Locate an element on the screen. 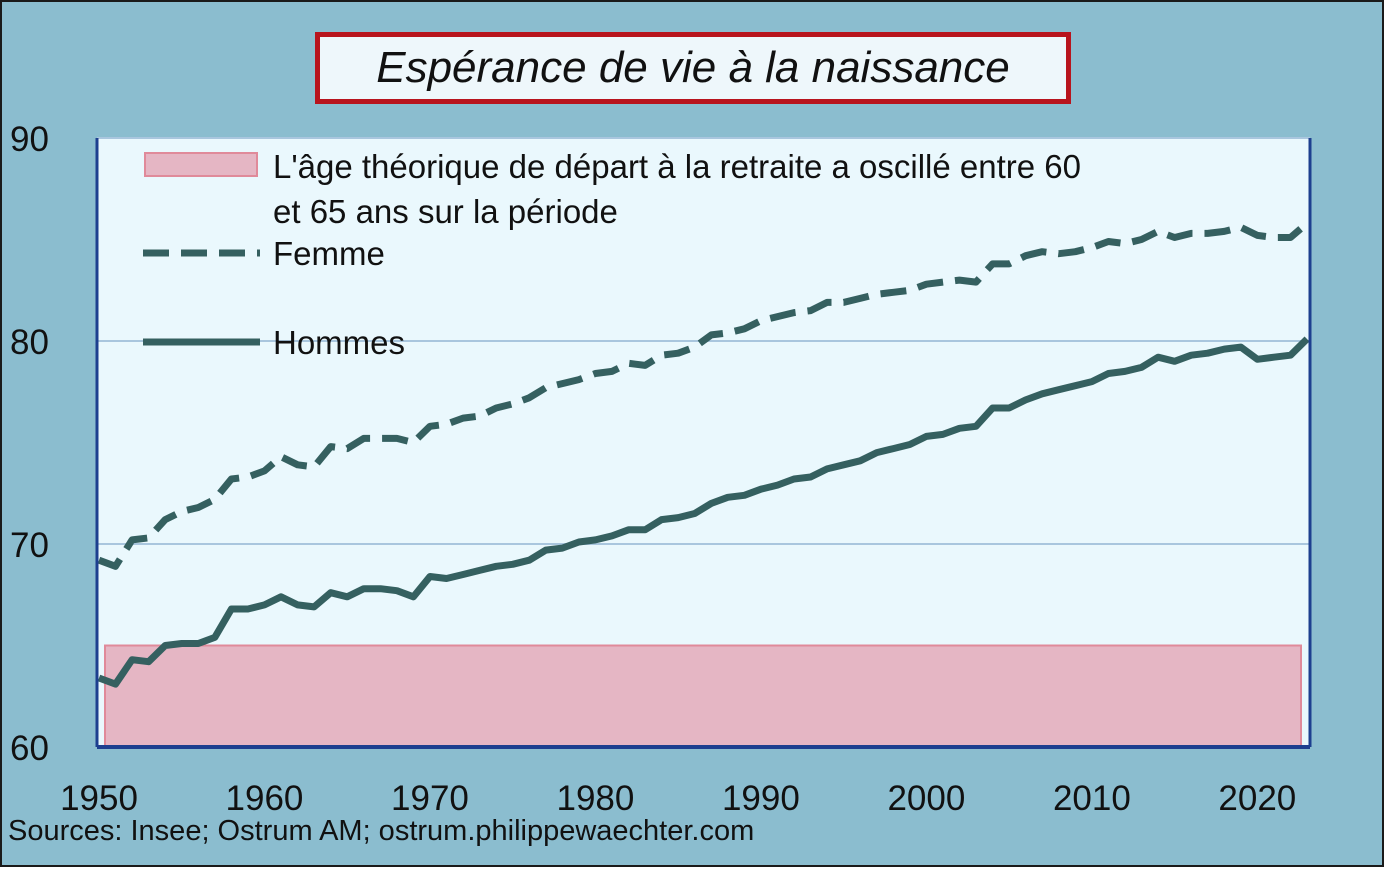 The height and width of the screenshot is (869, 1384). legend-label-femme: Femme is located at coordinates (329, 253).